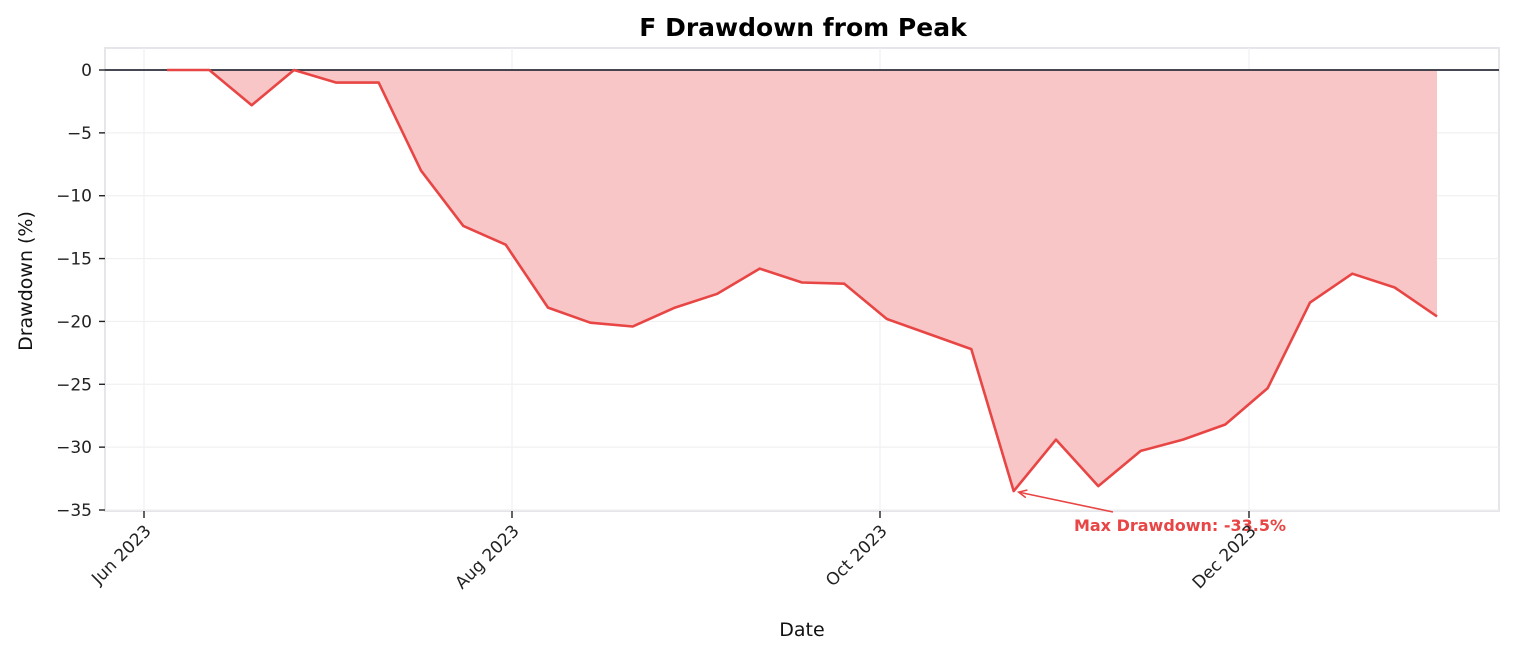  Describe the element at coordinates (74, 322) in the screenshot. I see `y-tick-label: −20` at that location.